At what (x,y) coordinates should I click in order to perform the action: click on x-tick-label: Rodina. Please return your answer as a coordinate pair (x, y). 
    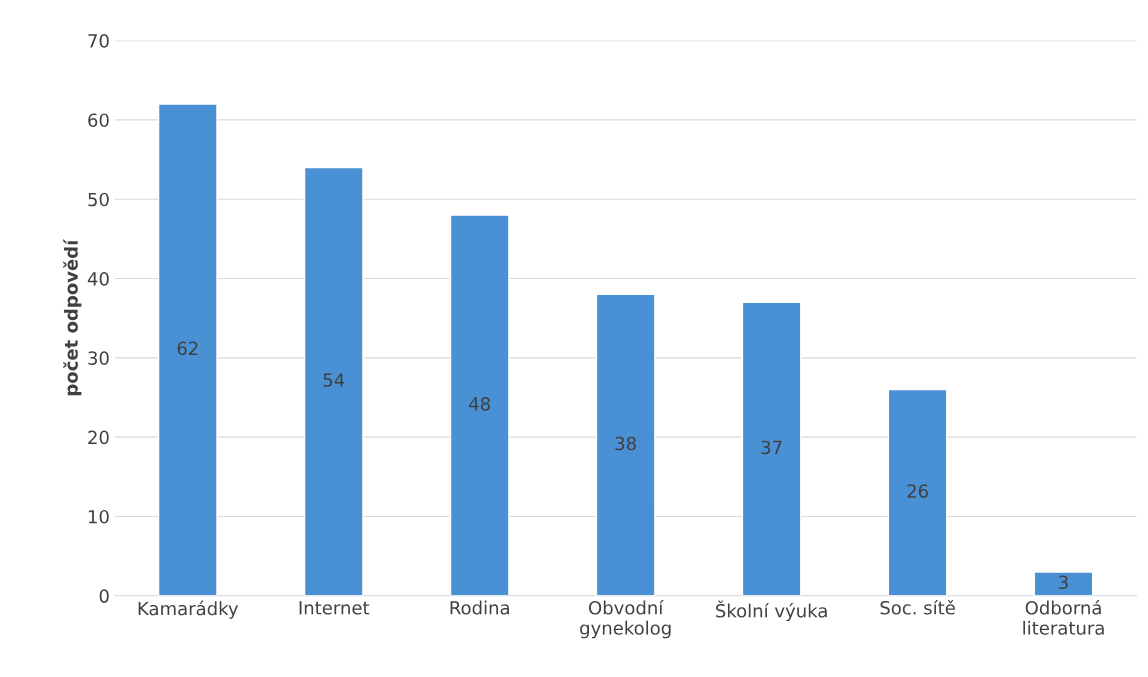
    Looking at the image, I should click on (479, 607).